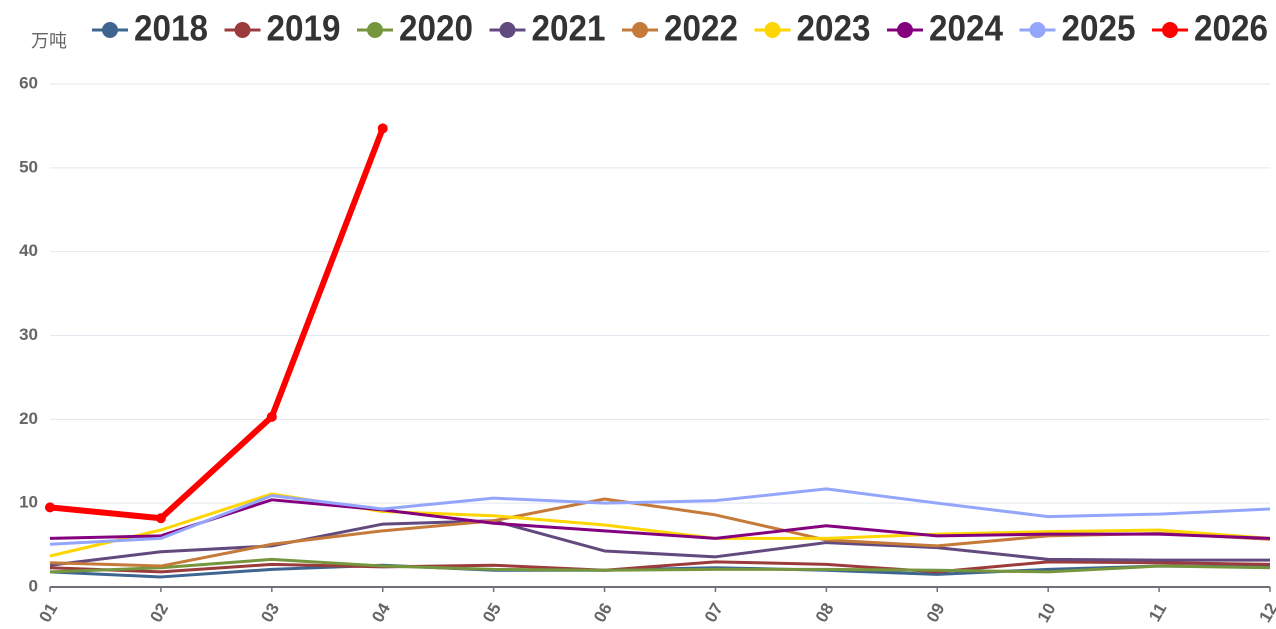  What do you see at coordinates (834, 28) in the screenshot?
I see `legend-label: 2023` at bounding box center [834, 28].